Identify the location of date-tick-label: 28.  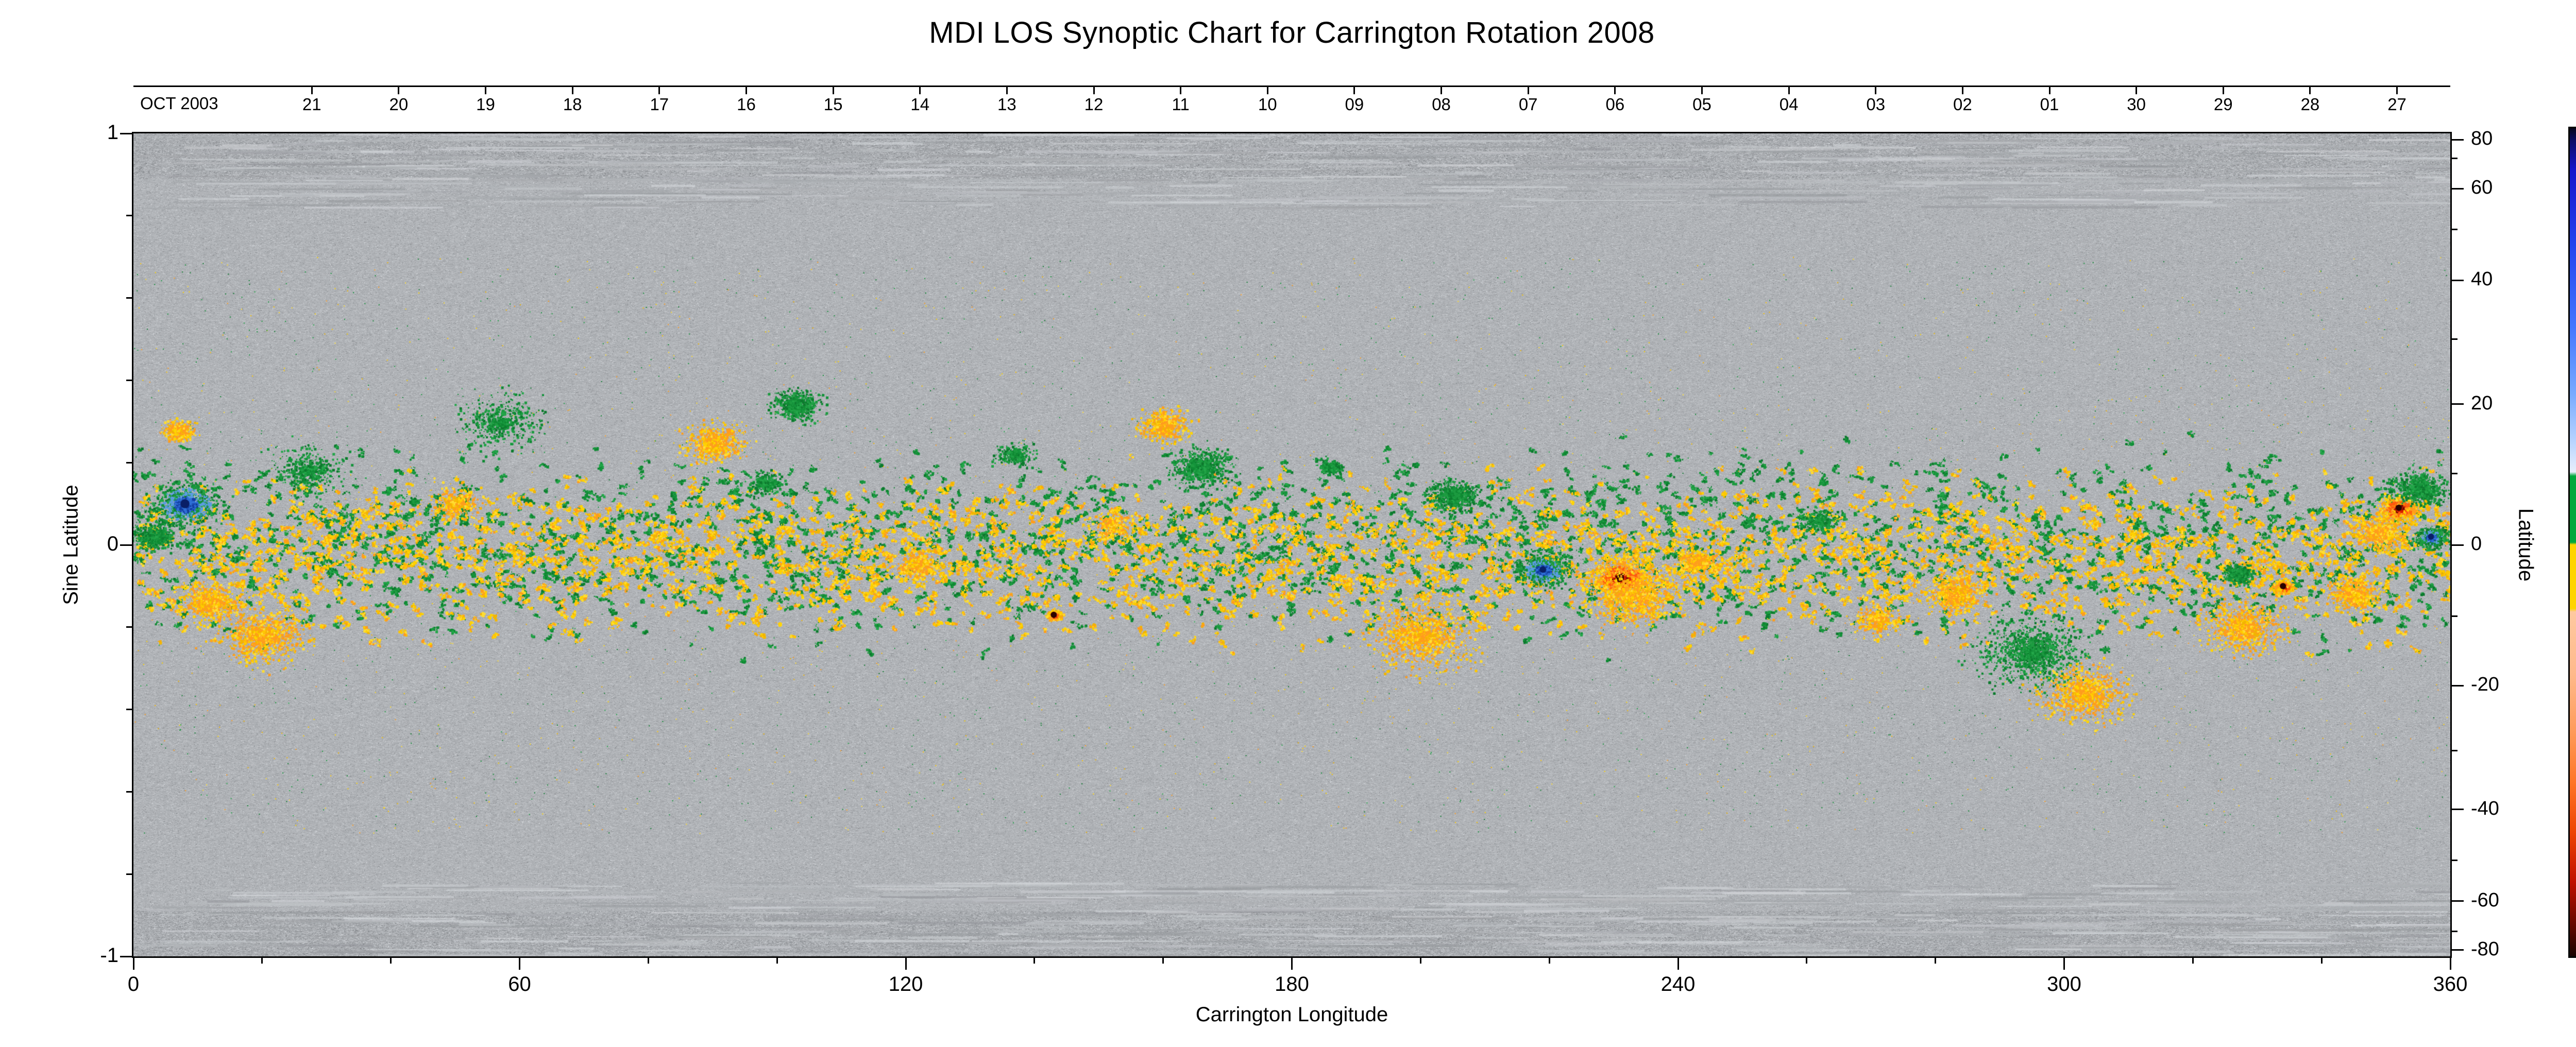
(2310, 104).